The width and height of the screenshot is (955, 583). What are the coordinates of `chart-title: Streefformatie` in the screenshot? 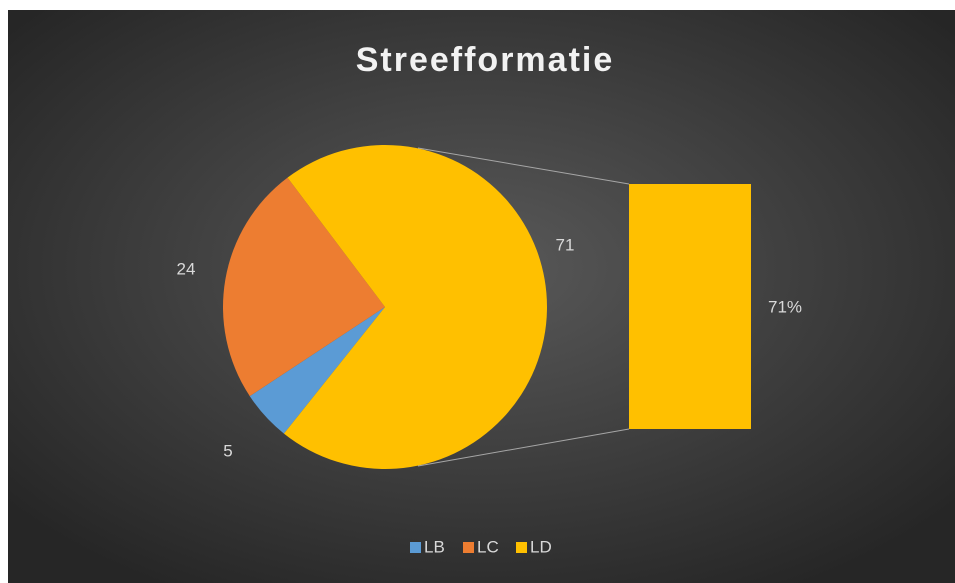 It's located at (485, 60).